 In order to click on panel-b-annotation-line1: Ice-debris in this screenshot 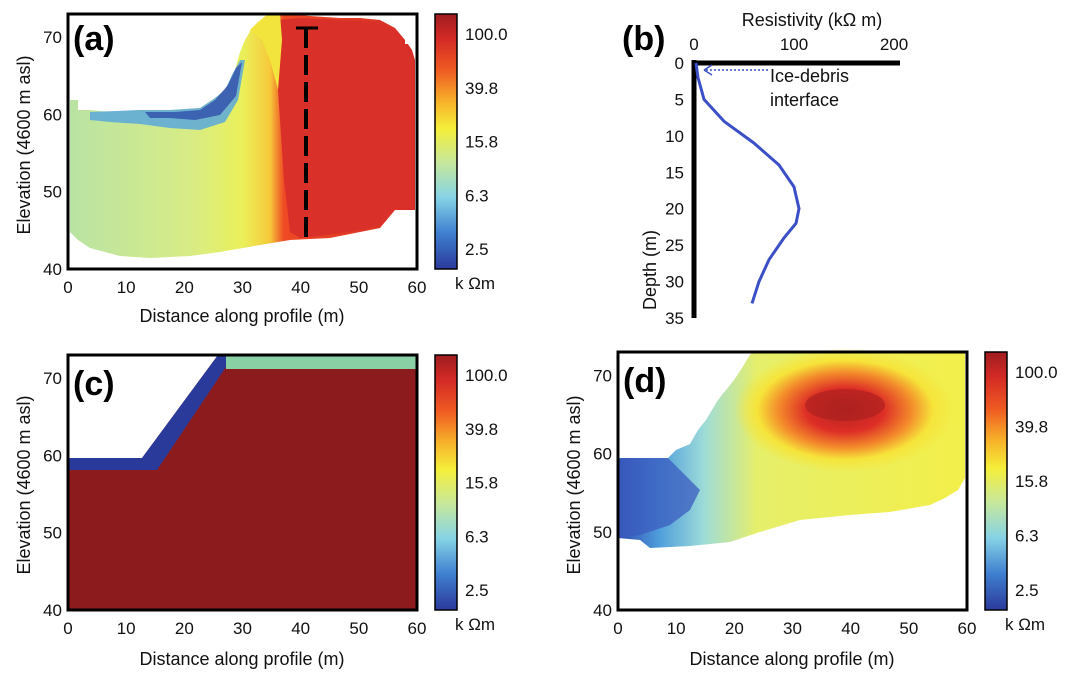, I will do `click(809, 76)`.